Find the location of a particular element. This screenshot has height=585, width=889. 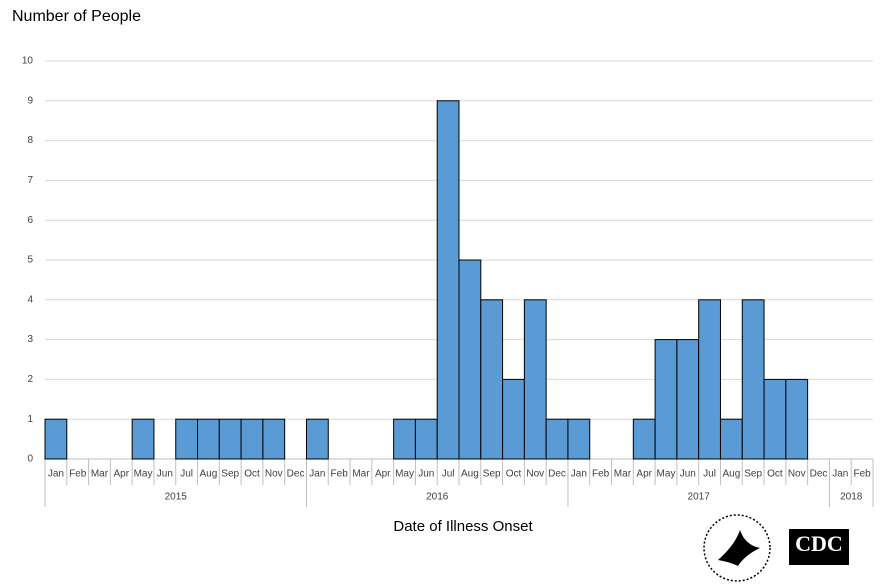

x-group-label: 2015 is located at coordinates (176, 497).